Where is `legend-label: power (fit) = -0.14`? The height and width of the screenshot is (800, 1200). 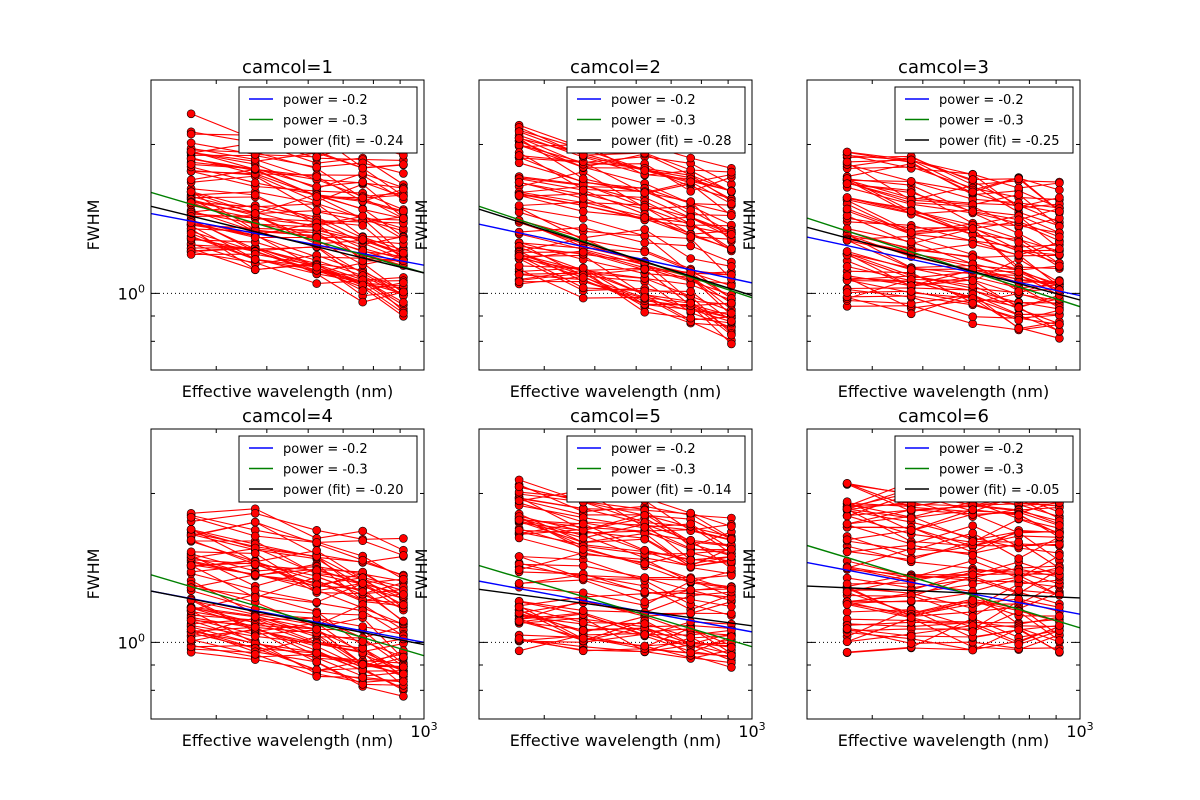 legend-label: power (fit) = -0.14 is located at coordinates (671, 490).